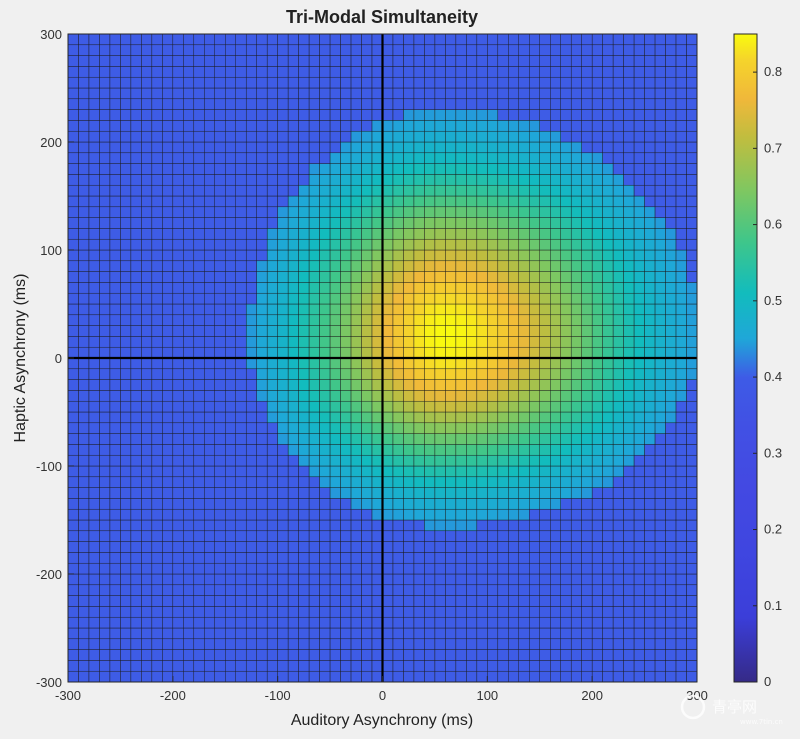 Image resolution: width=800 pixels, height=739 pixels. I want to click on x-tick-label: -200, so click(173, 695).